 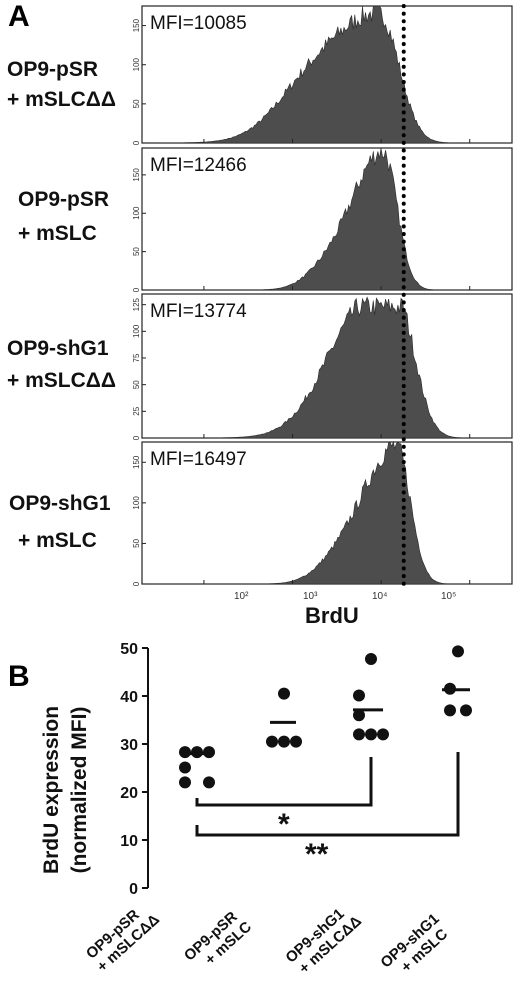 I want to click on mfi-label-2: MFI=12466, so click(x=198, y=165).